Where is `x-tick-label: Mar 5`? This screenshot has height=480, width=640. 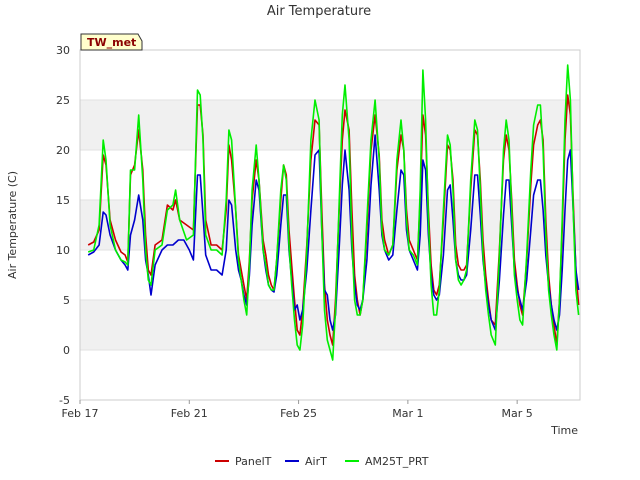 x-tick-label: Mar 5 is located at coordinates (517, 413).